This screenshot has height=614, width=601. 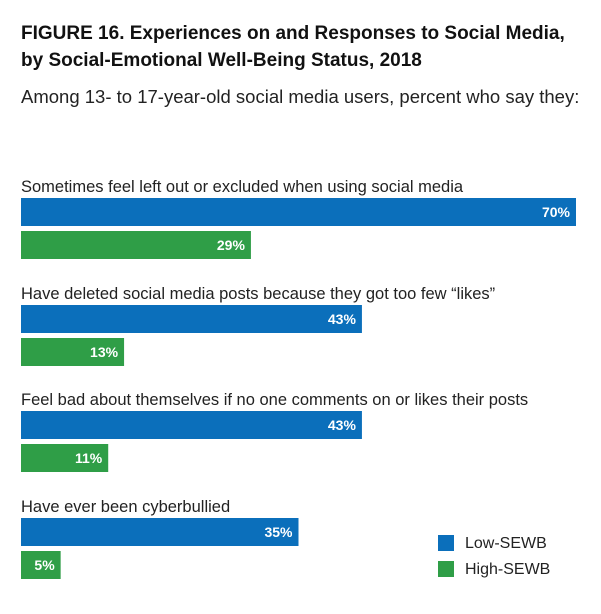 What do you see at coordinates (446, 543) in the screenshot?
I see `legend-swatch-low-sewb` at bounding box center [446, 543].